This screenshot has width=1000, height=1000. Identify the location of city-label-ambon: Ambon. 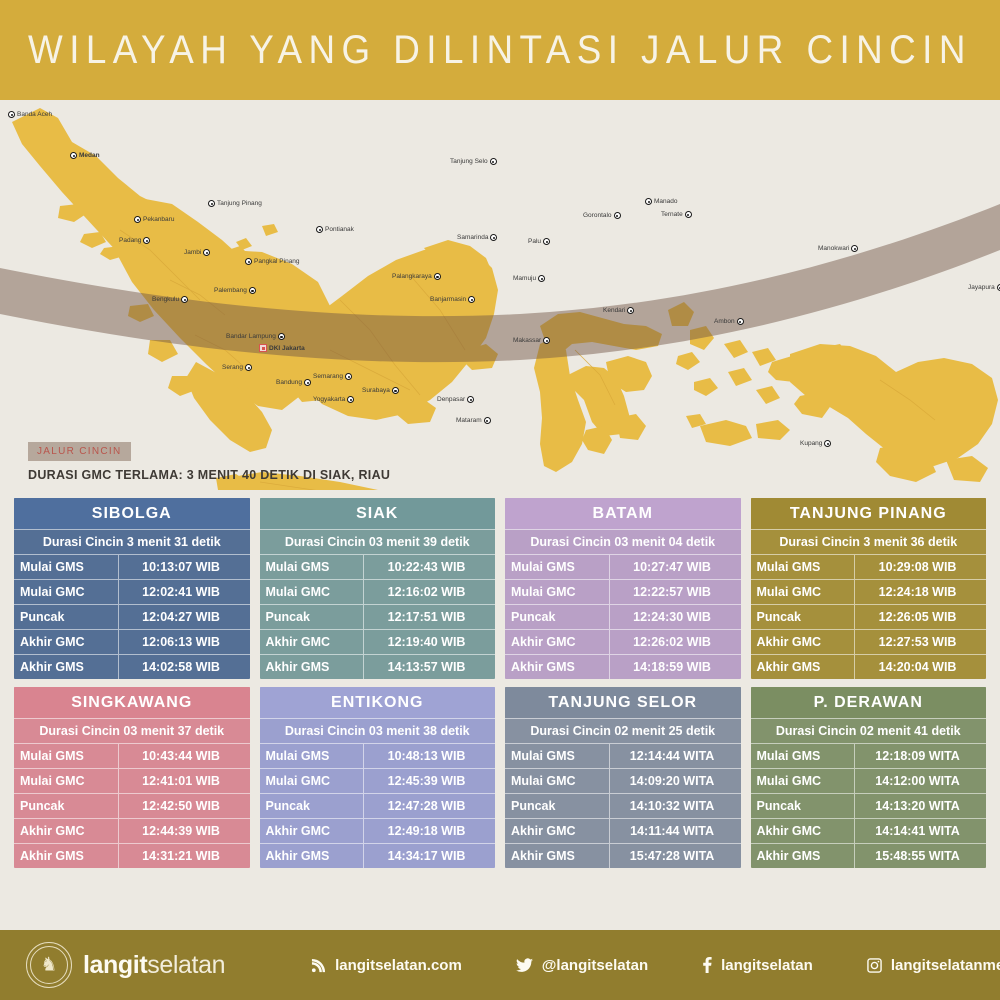
(729, 321).